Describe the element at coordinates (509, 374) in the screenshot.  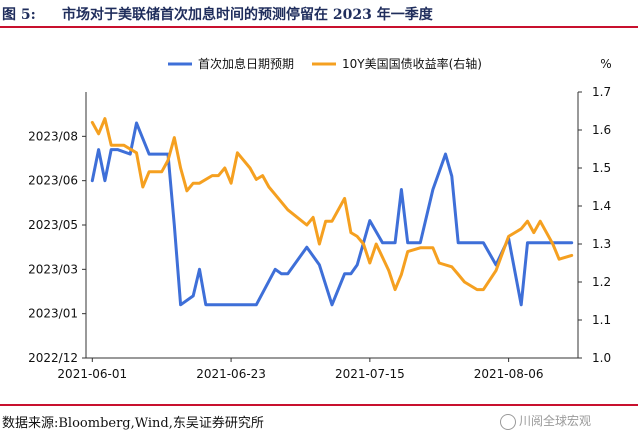
I see `x-tick-label: 2021-08-06` at that location.